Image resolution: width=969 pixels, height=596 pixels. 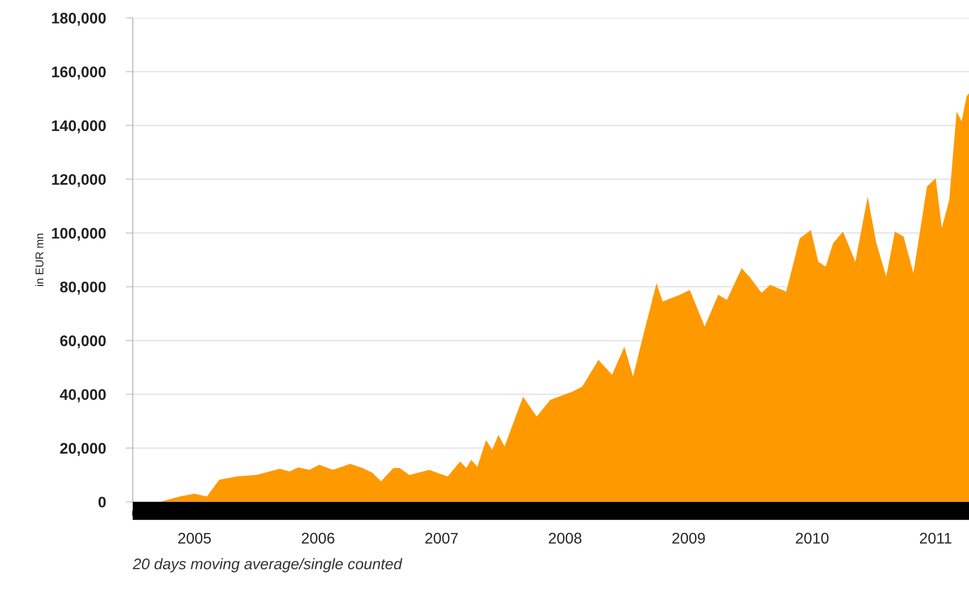 What do you see at coordinates (83, 288) in the screenshot?
I see `y-tick-label: 80,000` at bounding box center [83, 288].